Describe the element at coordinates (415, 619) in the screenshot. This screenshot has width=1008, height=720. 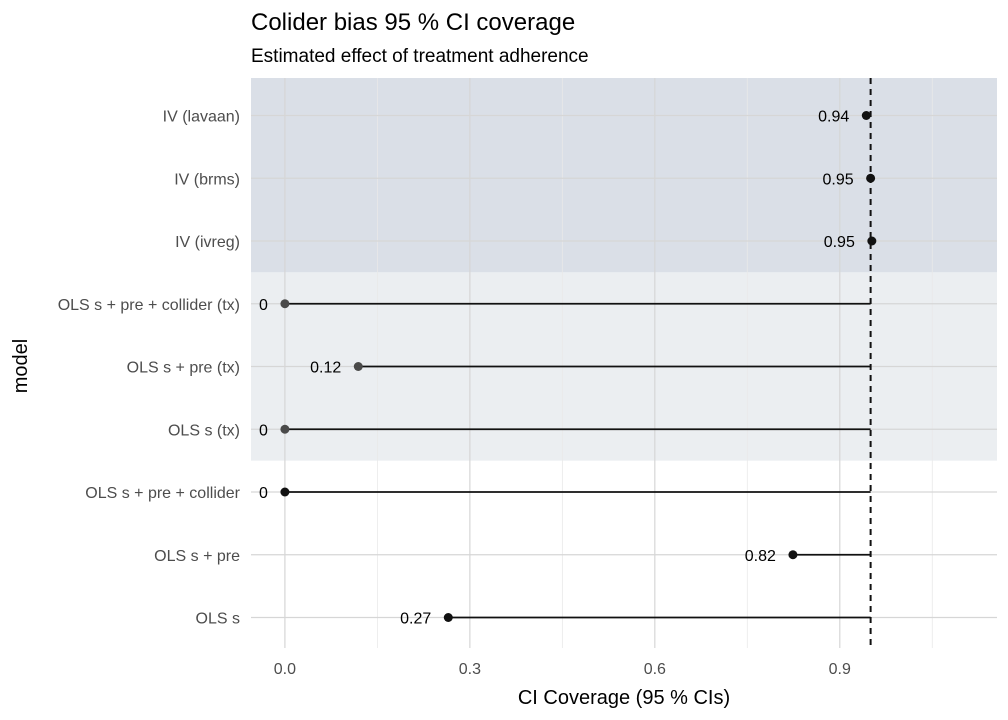
I see `value-label: 0.27` at that location.